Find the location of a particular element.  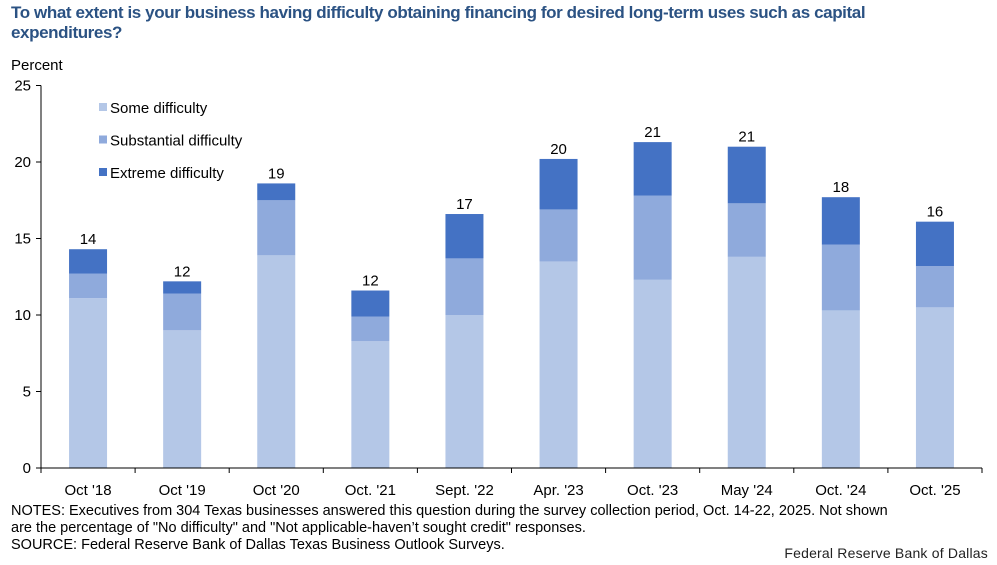

y-tick-label: 10 is located at coordinates (22, 315).